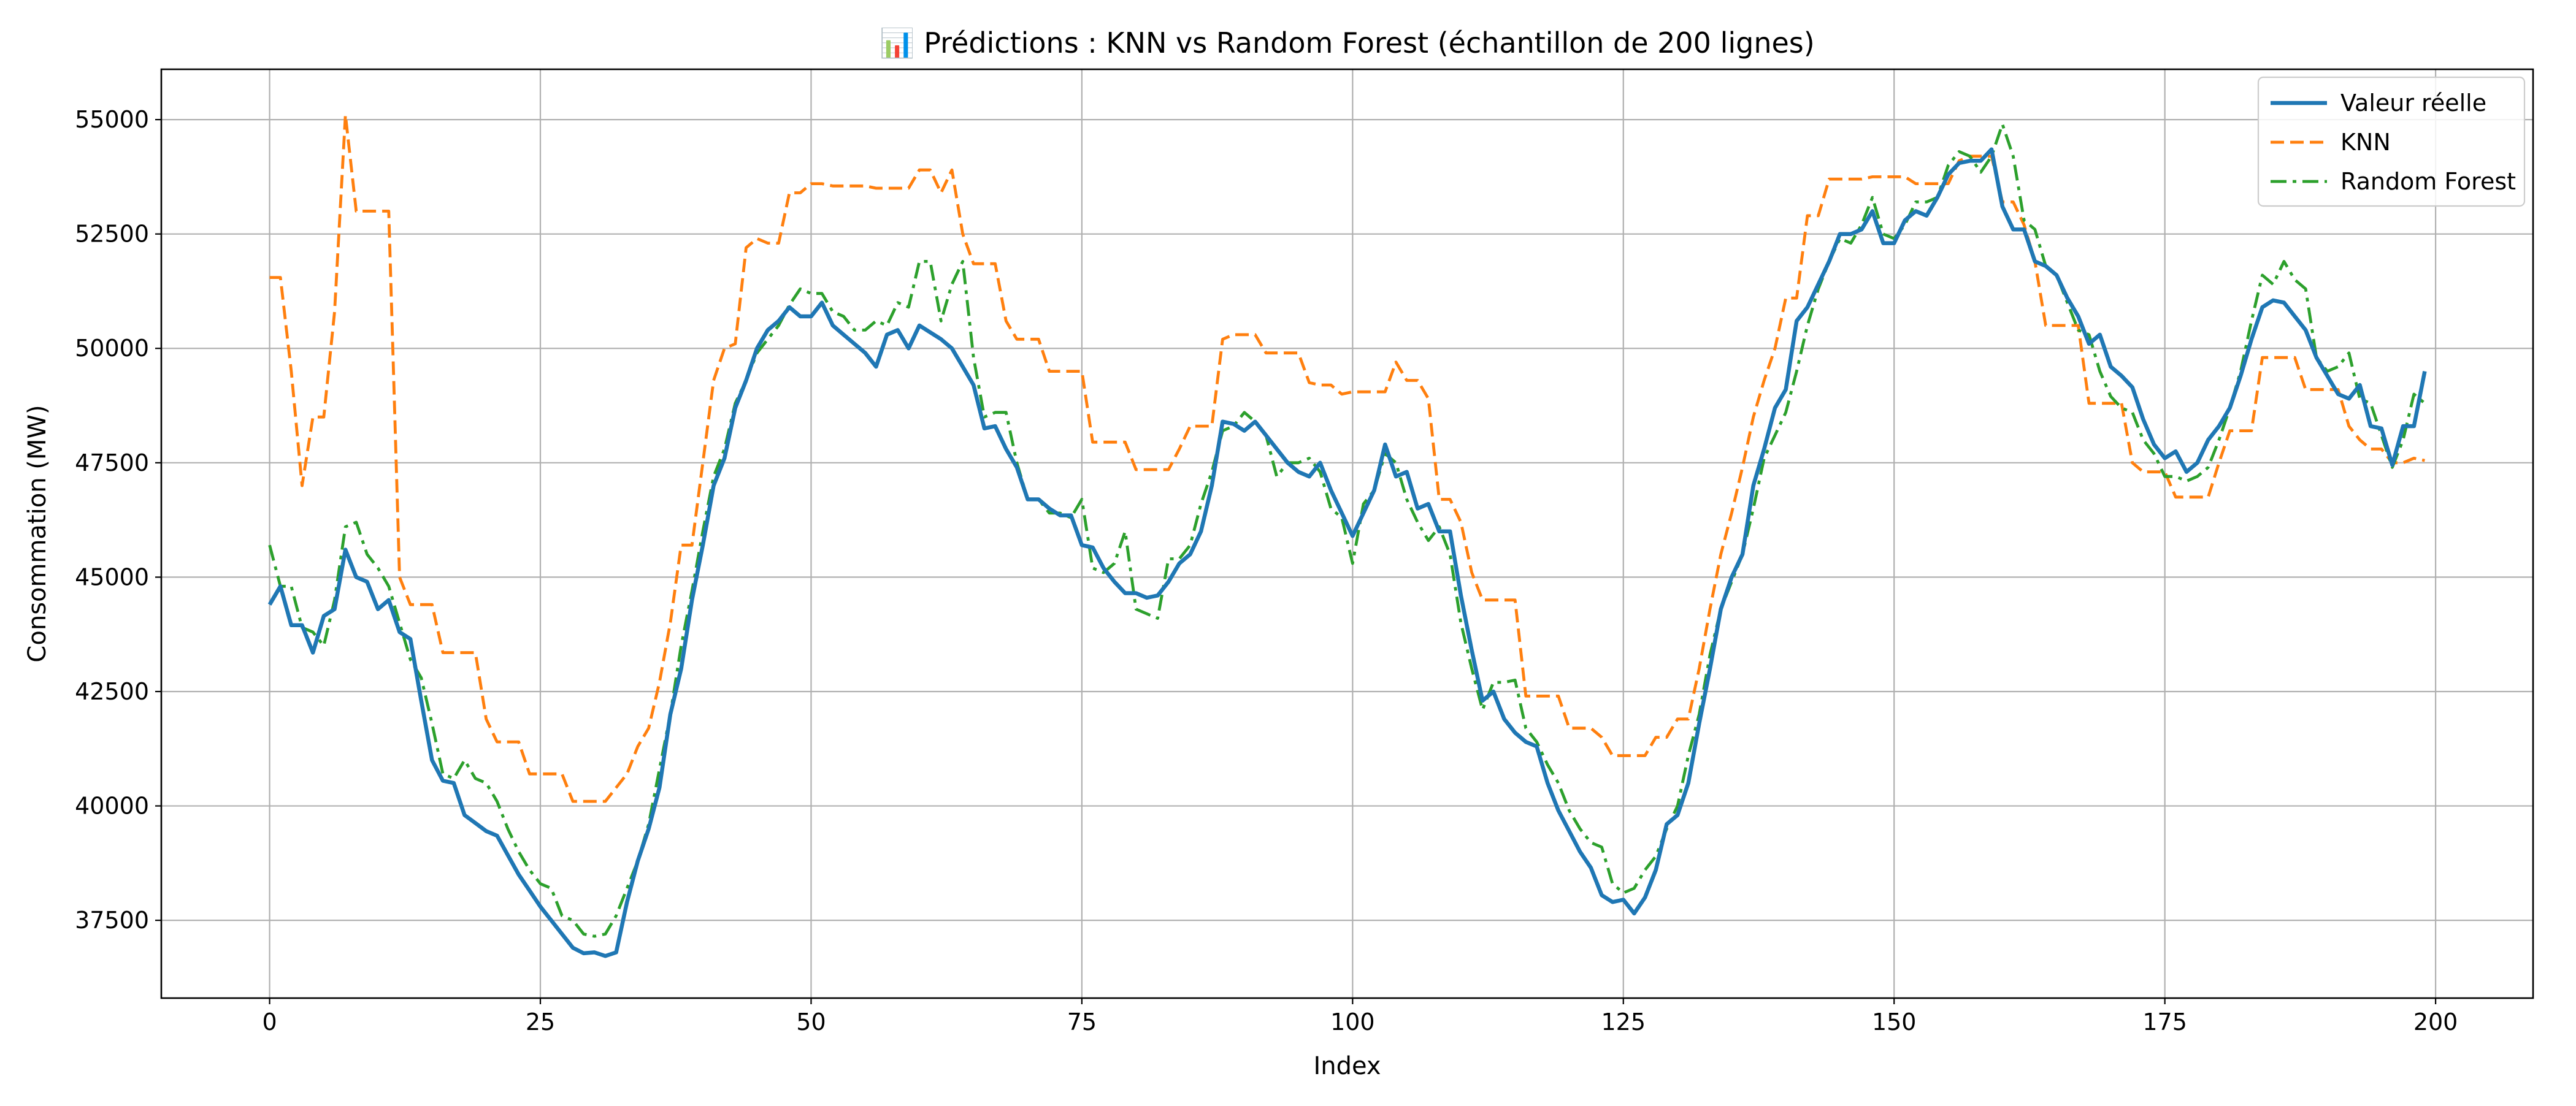 Image resolution: width=2576 pixels, height=1106 pixels. Describe the element at coordinates (112, 920) in the screenshot. I see `y-tick-label: 37500` at that location.